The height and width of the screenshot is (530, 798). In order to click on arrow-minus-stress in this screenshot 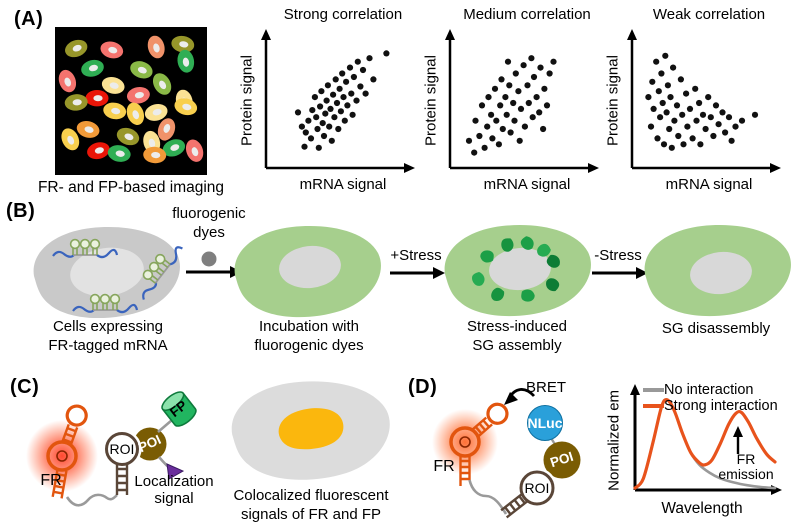, I will do `click(620, 273)`.